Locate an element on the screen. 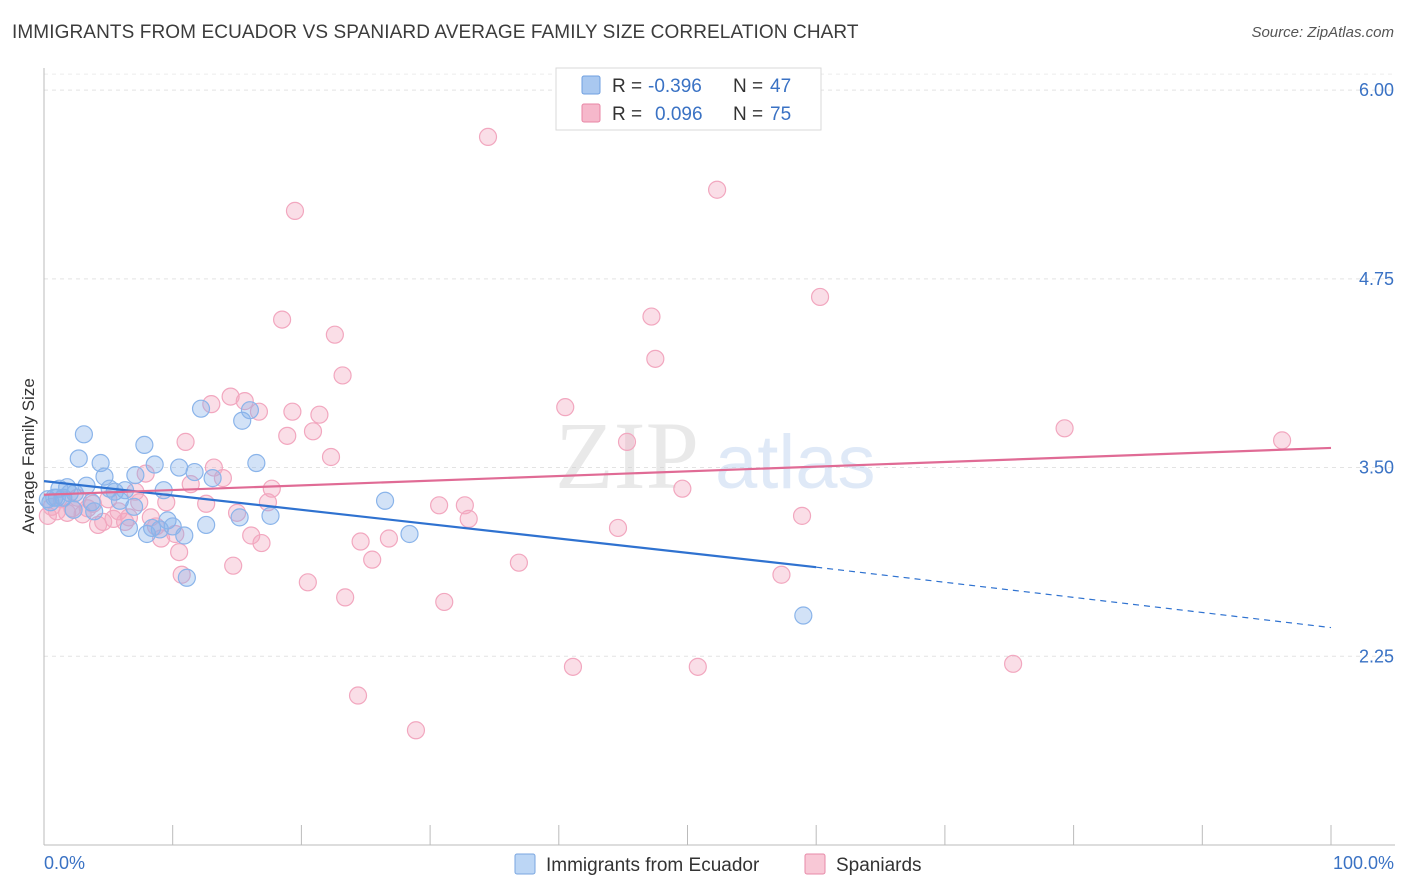 This screenshot has height=892, width=1406. bottom-legend-swatch-ecuador is located at coordinates (525, 864).